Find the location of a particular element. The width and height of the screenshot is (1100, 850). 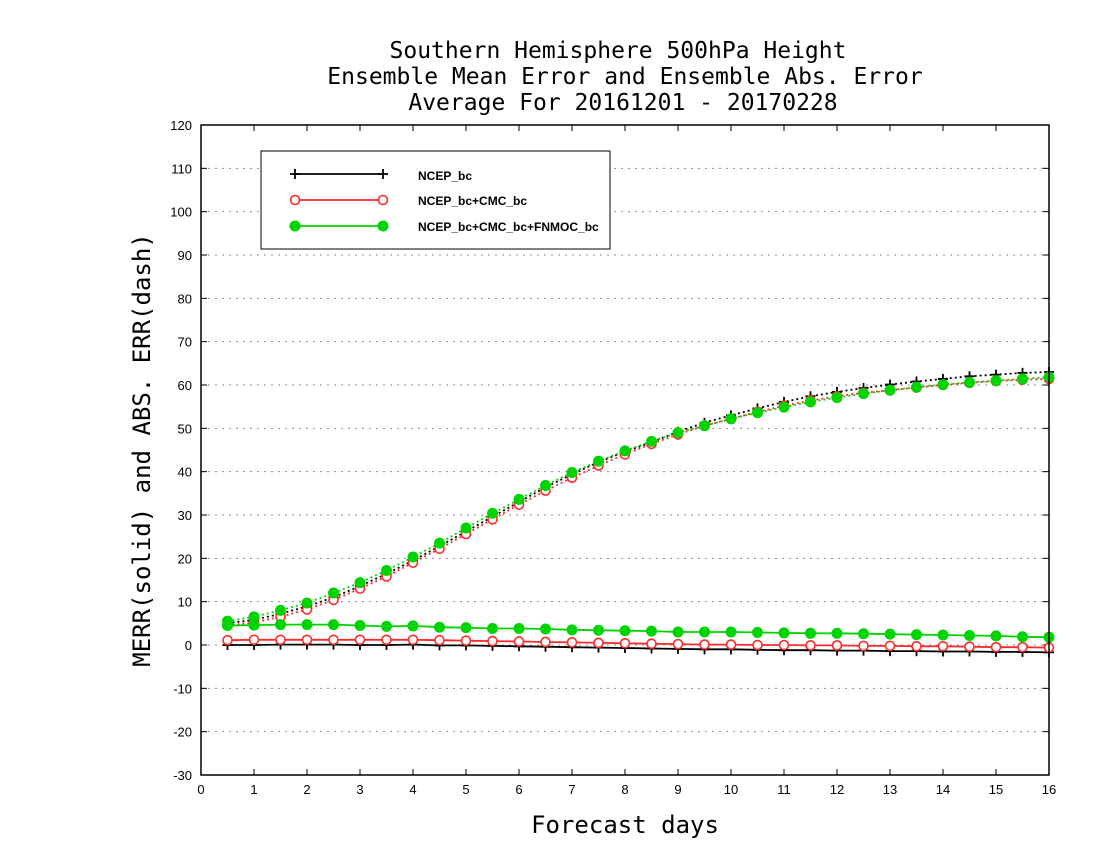

y-tick-label: 30 is located at coordinates (185, 515).